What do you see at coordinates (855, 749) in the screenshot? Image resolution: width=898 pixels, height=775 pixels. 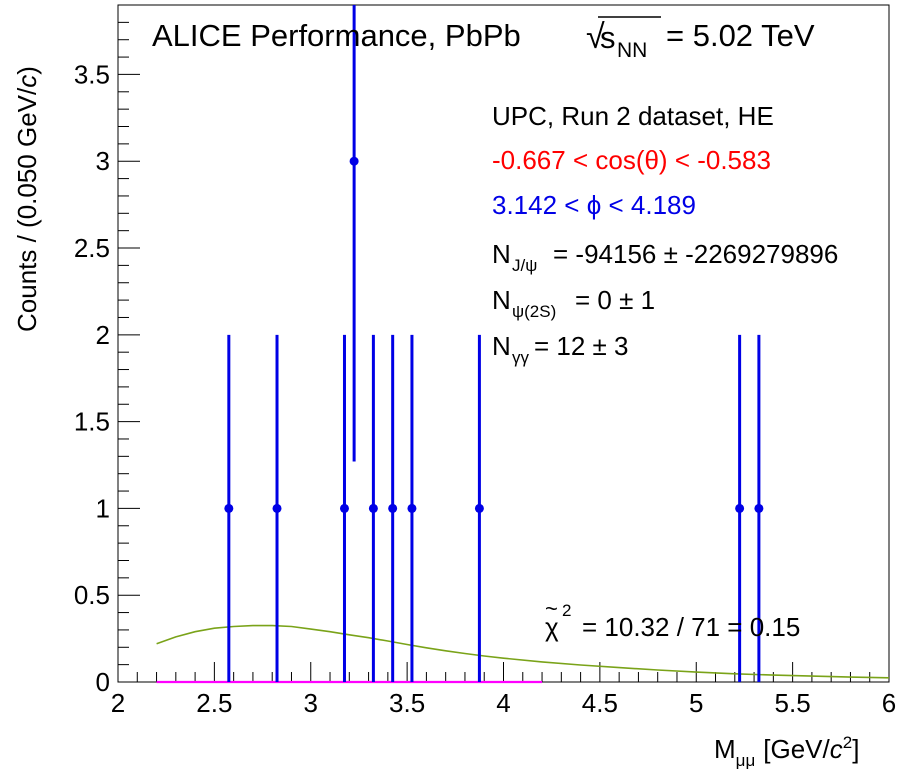 I see `x-axis-label-close: ]` at bounding box center [855, 749].